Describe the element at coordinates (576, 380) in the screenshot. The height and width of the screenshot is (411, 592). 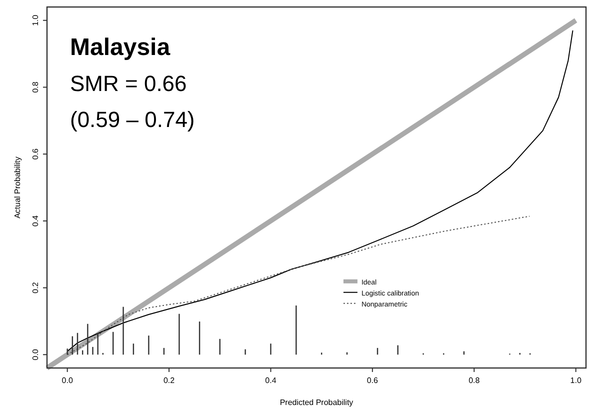
I see `x-tick-label: 1.0` at that location.